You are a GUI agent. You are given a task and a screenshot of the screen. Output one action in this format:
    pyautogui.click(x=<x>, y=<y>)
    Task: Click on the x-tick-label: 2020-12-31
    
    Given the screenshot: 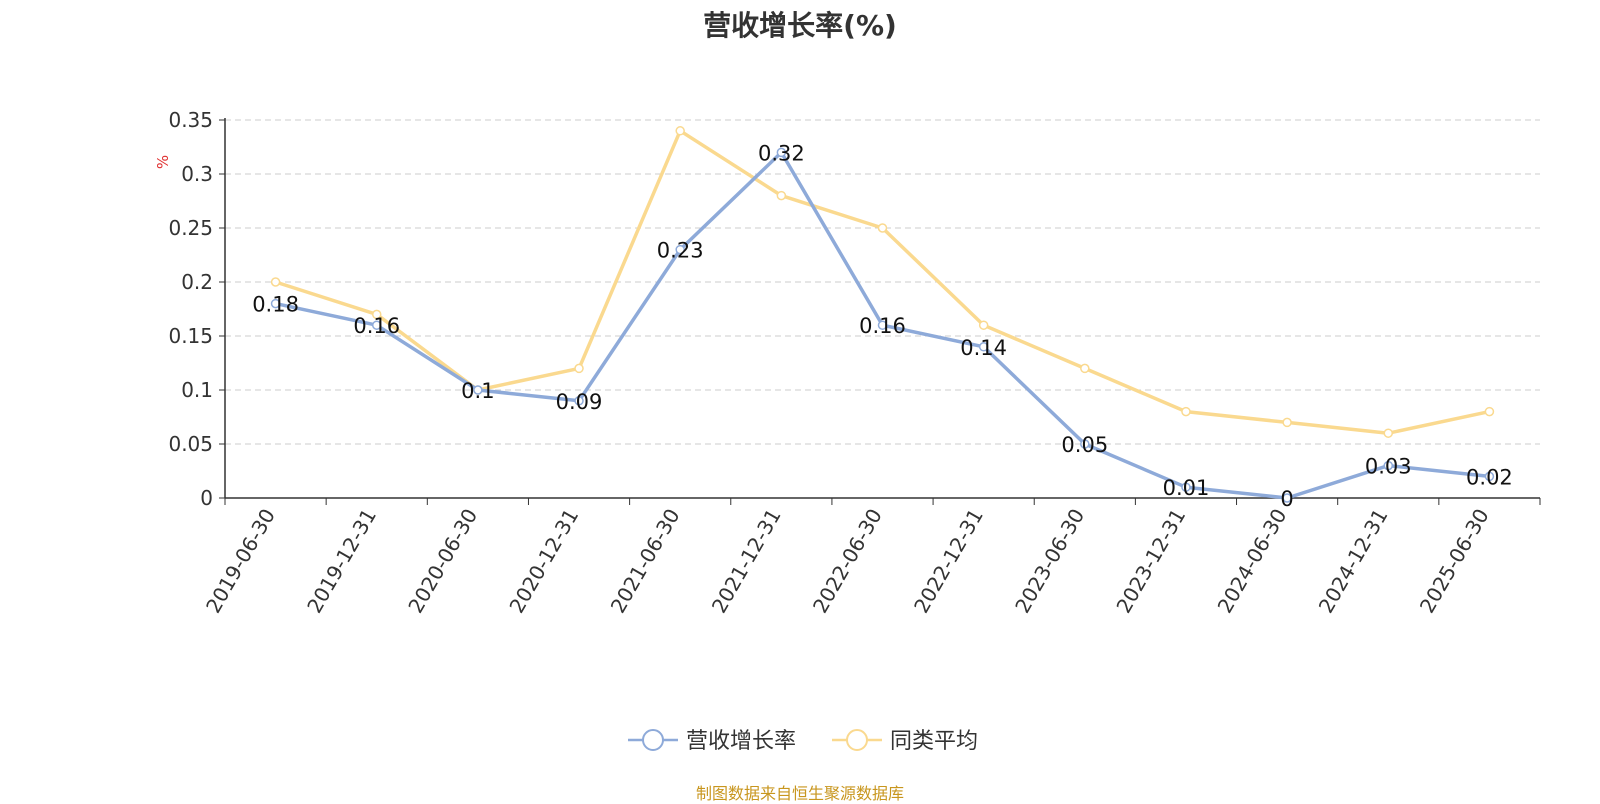 What is the action you would take?
    pyautogui.click(x=543, y=561)
    